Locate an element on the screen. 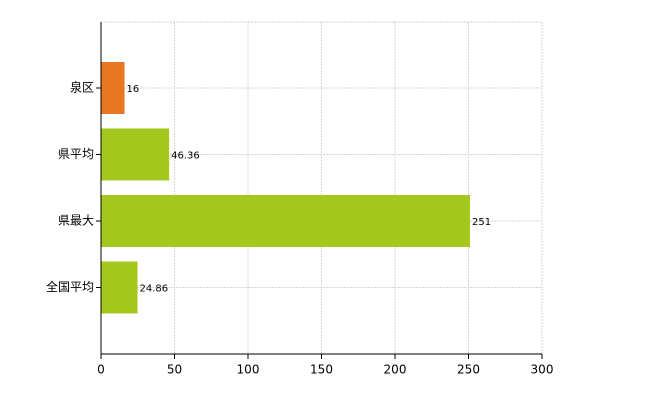  y-tick-label: 県最大 is located at coordinates (76, 221).